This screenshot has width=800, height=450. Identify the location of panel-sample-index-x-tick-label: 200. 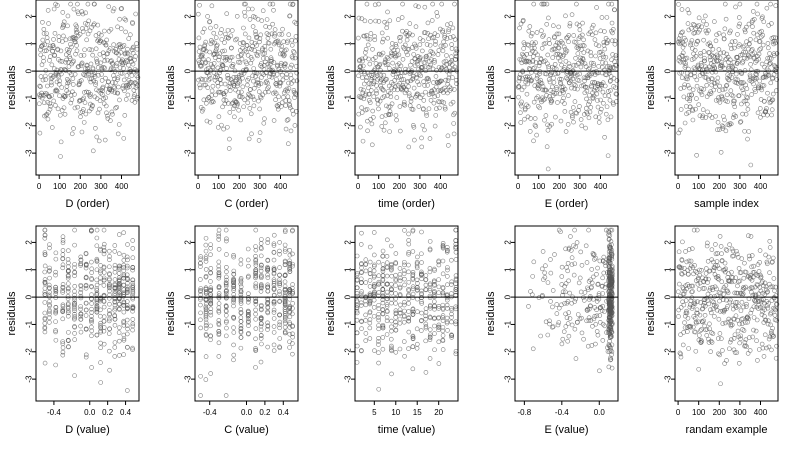
(720, 186).